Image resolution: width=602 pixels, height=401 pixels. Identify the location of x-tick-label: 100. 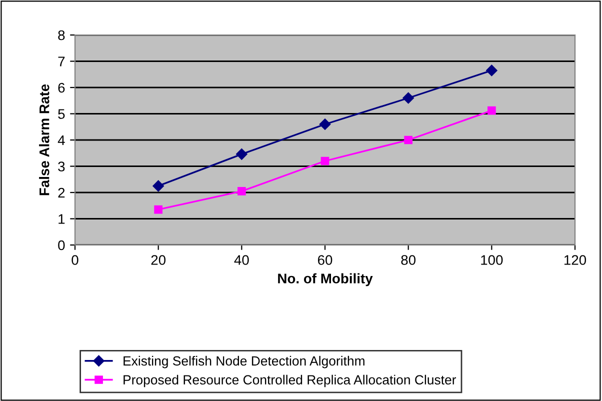
(492, 260).